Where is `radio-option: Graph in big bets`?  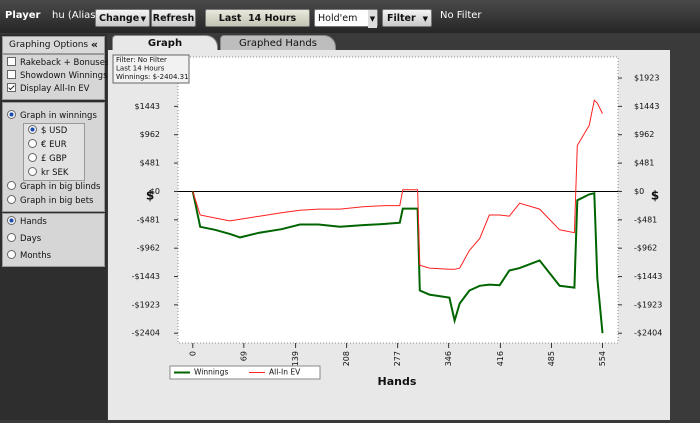
radio-option: Graph in big bets is located at coordinates (50, 201).